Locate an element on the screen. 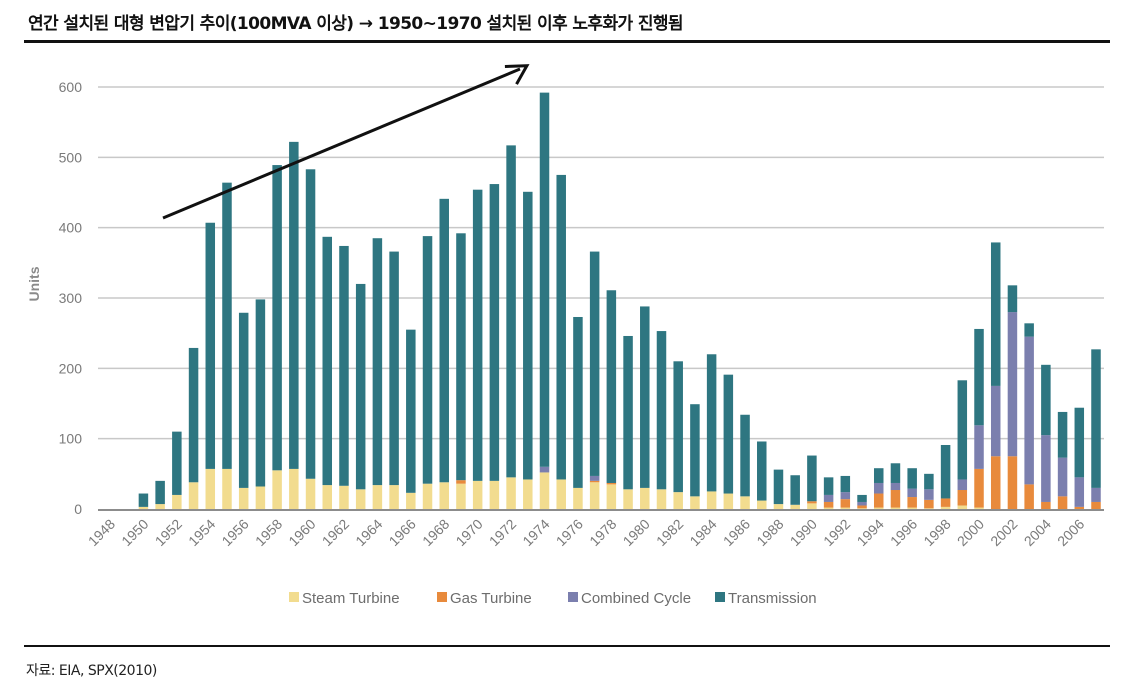 The width and height of the screenshot is (1123, 691). bar-steam-turbine-2000 is located at coordinates (979, 508).